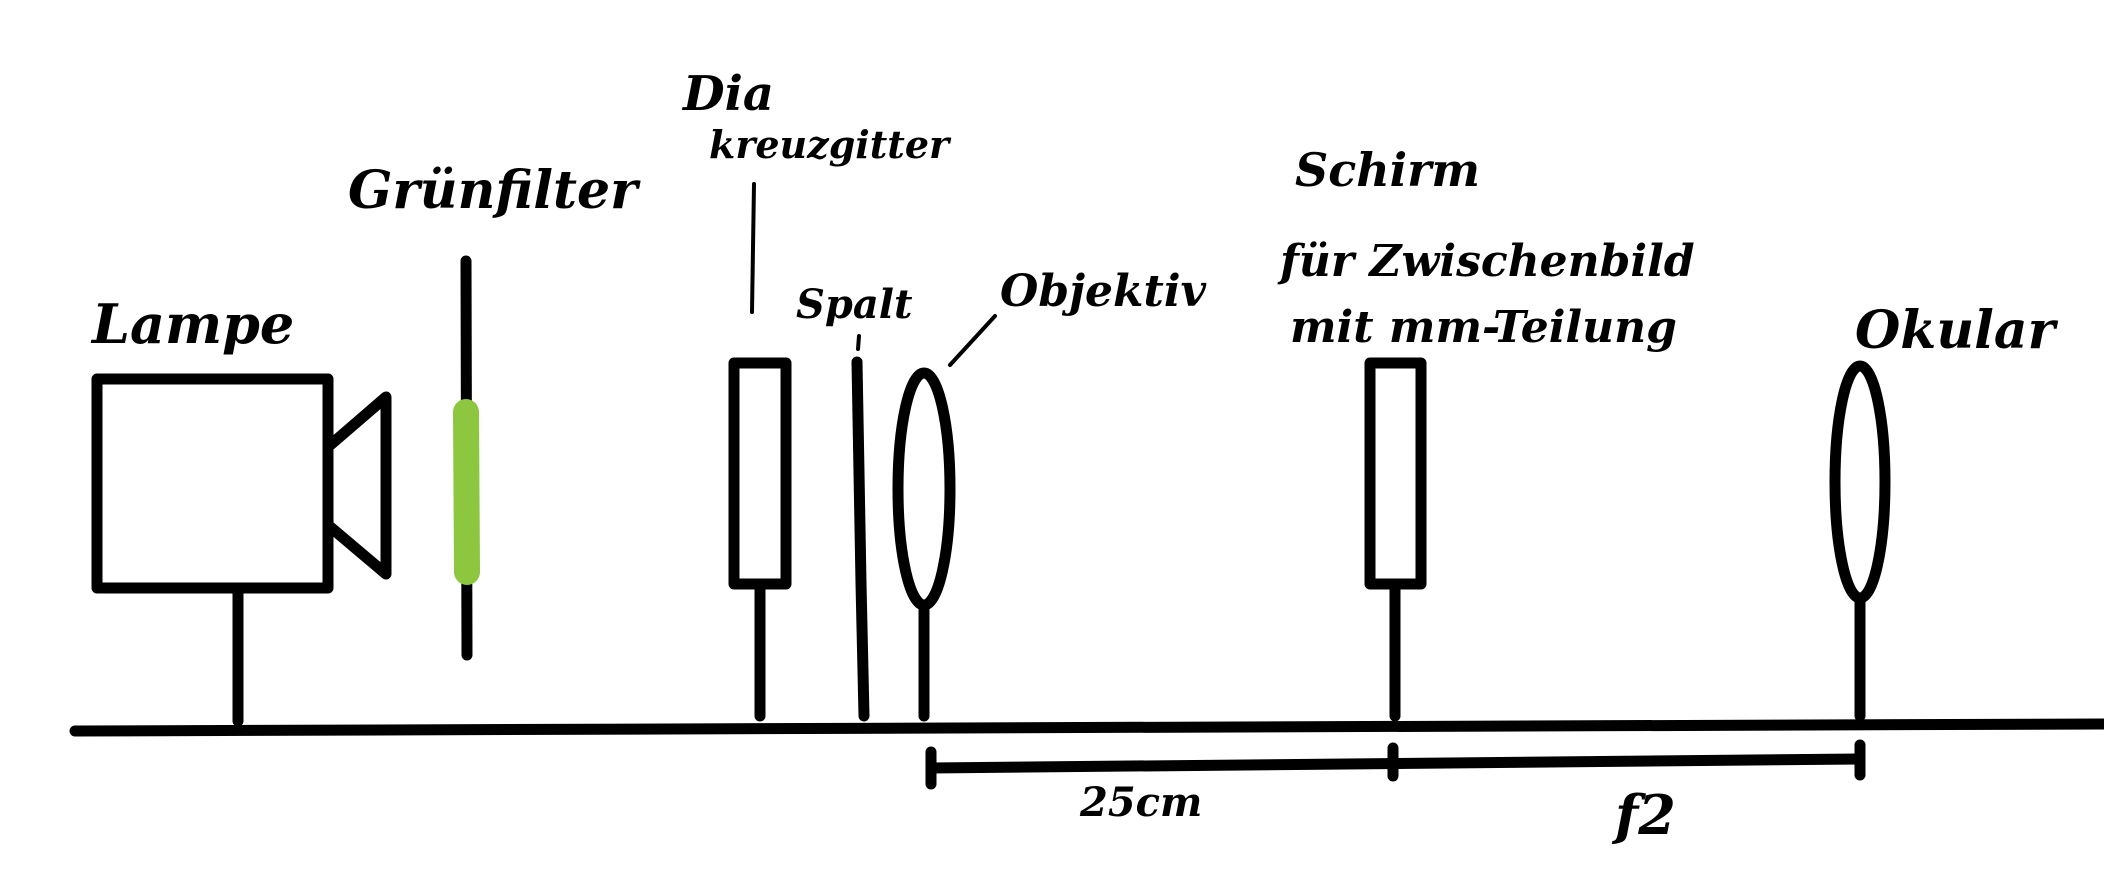  Describe the element at coordinates (727, 94) in the screenshot. I see `slide-label-line1: Dia` at that location.